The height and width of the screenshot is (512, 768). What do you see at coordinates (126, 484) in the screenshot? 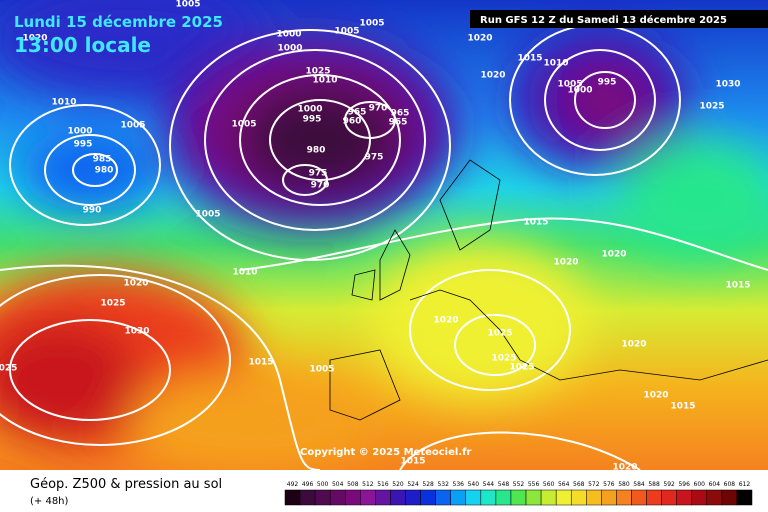
I see `legend-title: Géop. Z500 & pression au sol` at bounding box center [126, 484].